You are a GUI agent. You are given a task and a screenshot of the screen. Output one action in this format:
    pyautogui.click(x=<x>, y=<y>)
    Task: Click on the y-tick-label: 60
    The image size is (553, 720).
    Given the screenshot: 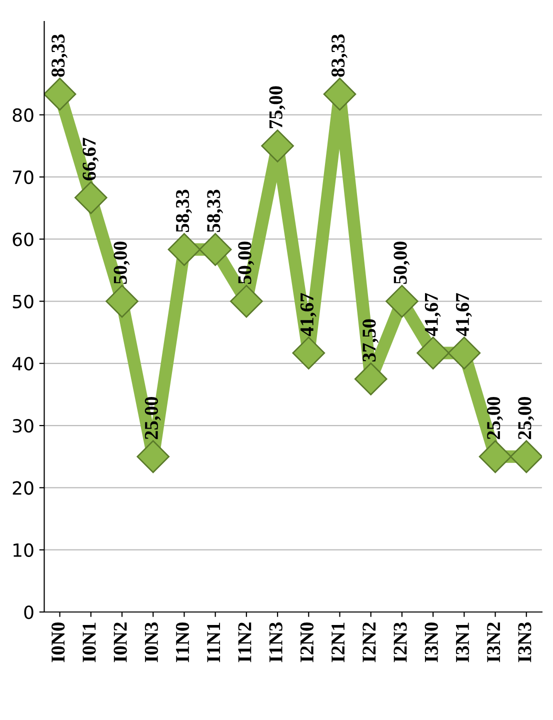 What is the action you would take?
    pyautogui.click(x=23, y=239)
    